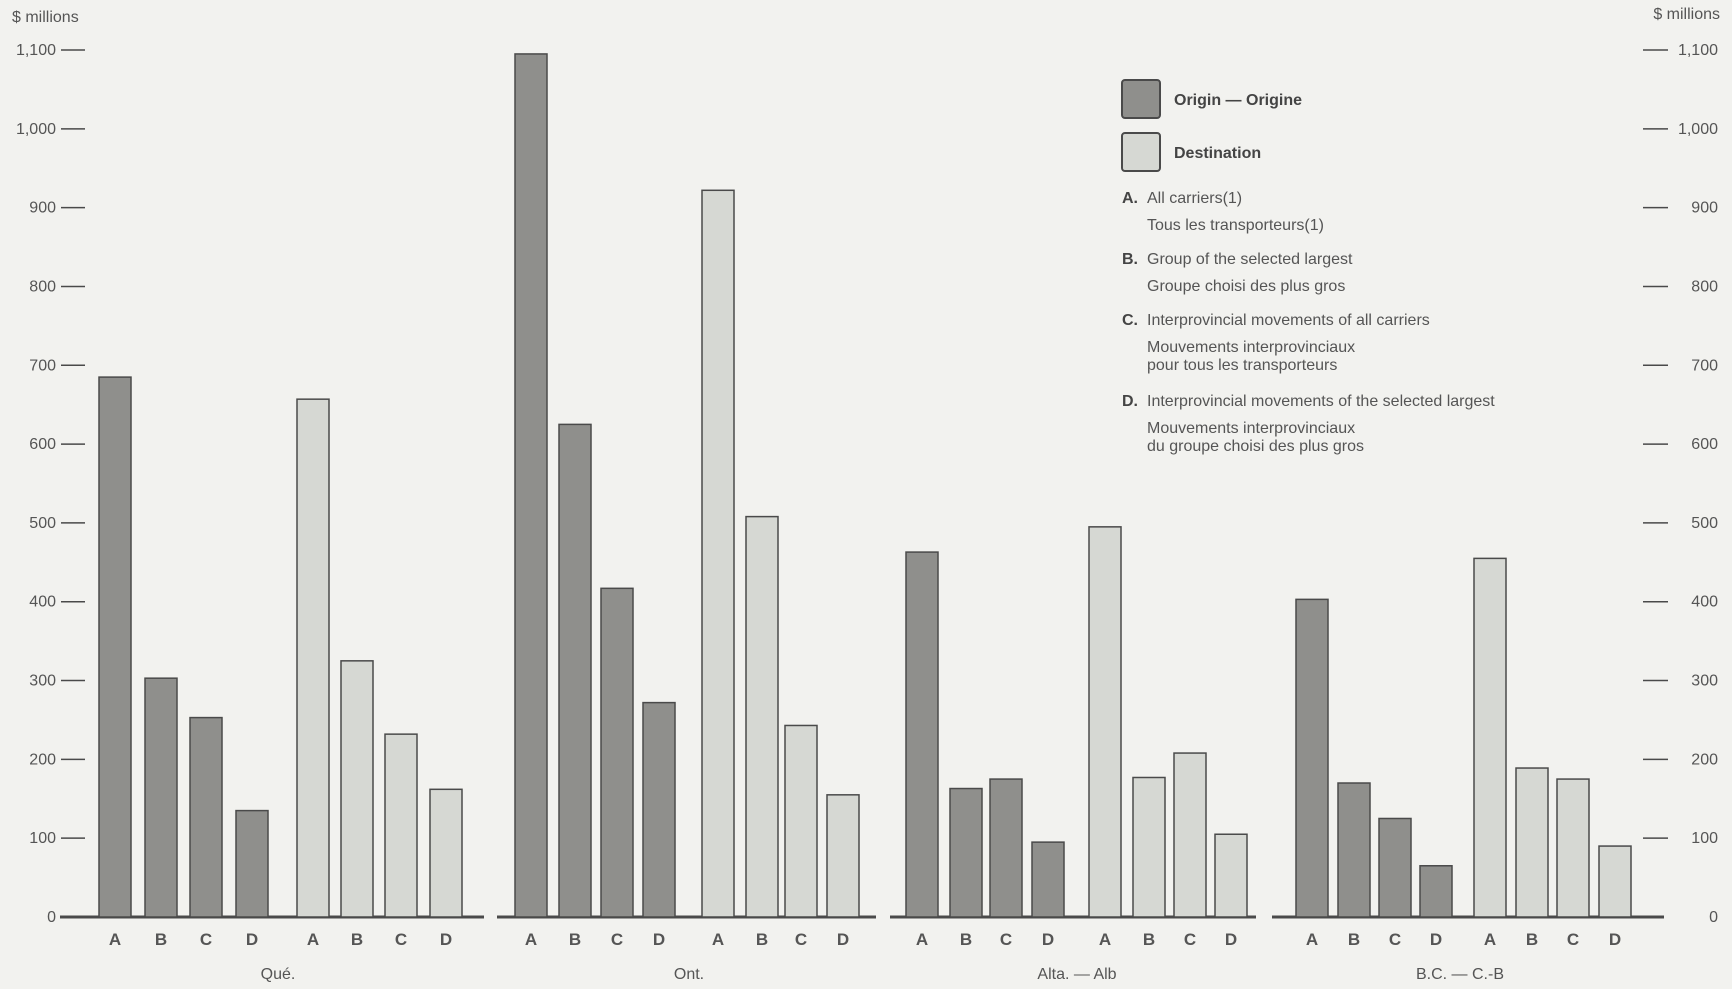 This screenshot has height=989, width=1732. I want to click on y-unit-label-left: $ millions, so click(45, 17).